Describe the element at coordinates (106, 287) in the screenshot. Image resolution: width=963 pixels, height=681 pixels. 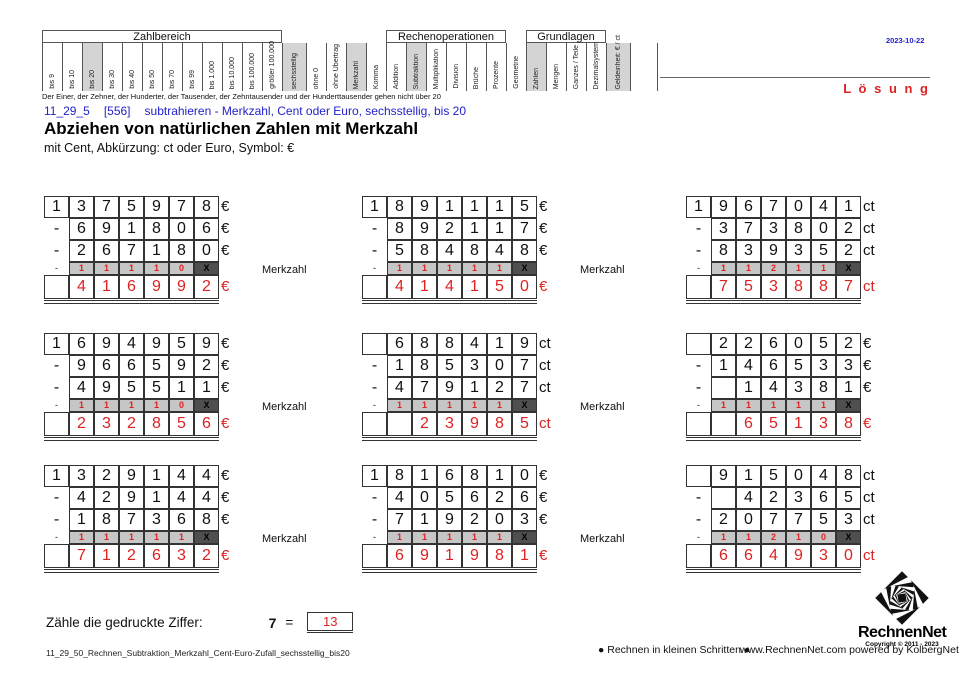
I see `result-digit-cell: 1` at that location.